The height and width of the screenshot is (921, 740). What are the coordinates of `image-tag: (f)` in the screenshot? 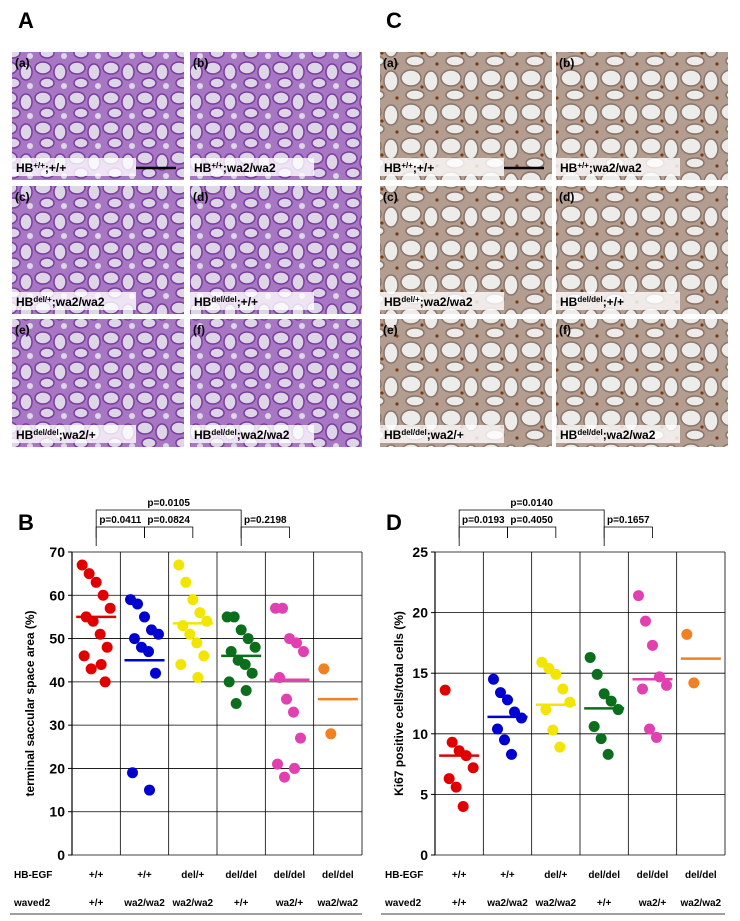 It's located at (565, 330).